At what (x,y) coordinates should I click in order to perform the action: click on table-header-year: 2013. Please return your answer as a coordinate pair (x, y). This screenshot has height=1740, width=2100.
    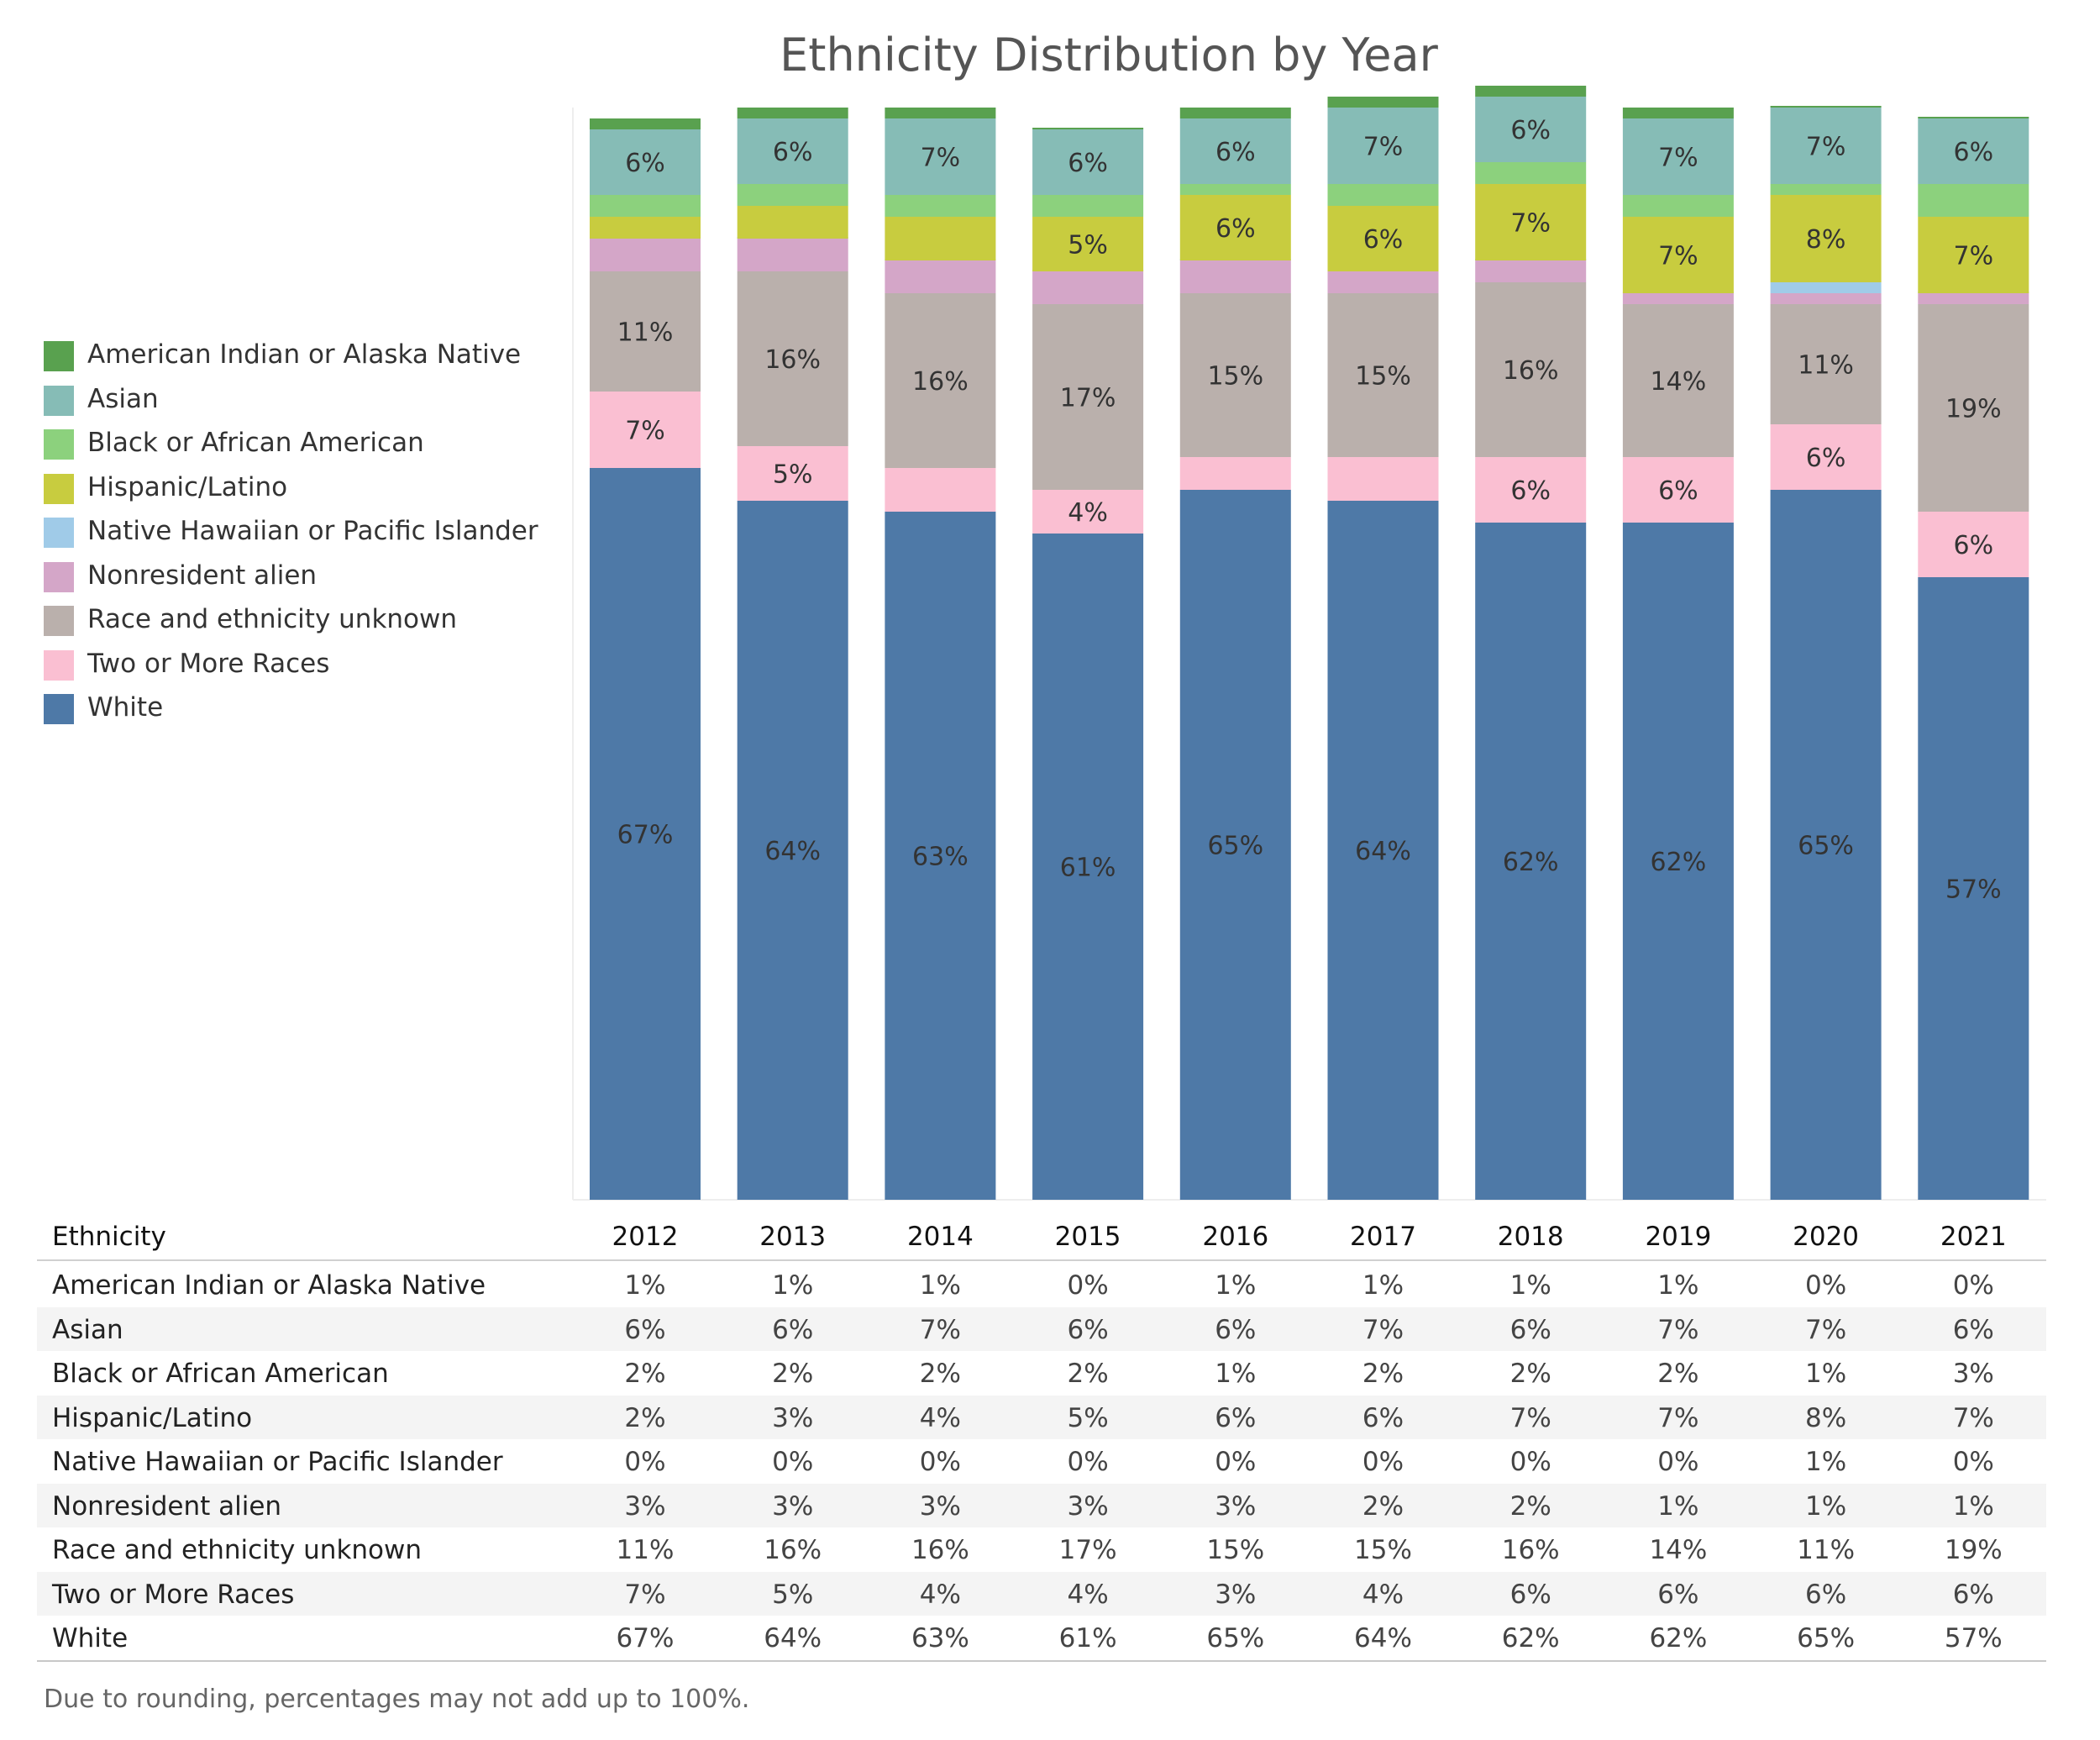
    Looking at the image, I should click on (793, 1237).